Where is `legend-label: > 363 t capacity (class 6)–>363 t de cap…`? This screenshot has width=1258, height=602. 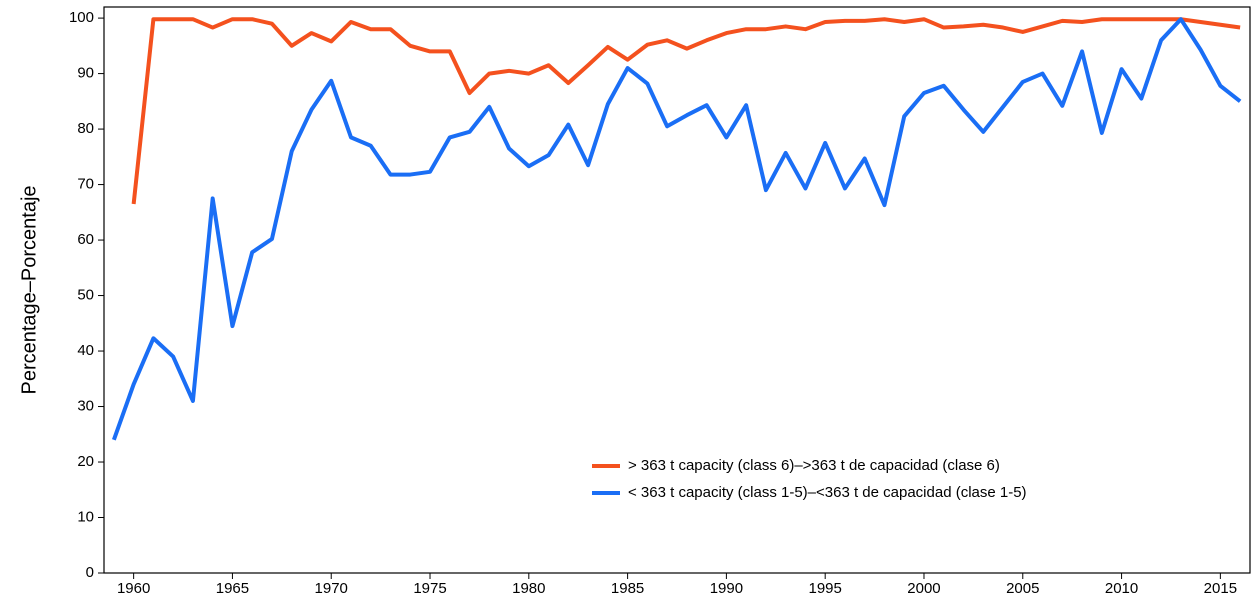
legend-label: > 363 t capacity (class 6)–>363 t de cap… is located at coordinates (814, 465).